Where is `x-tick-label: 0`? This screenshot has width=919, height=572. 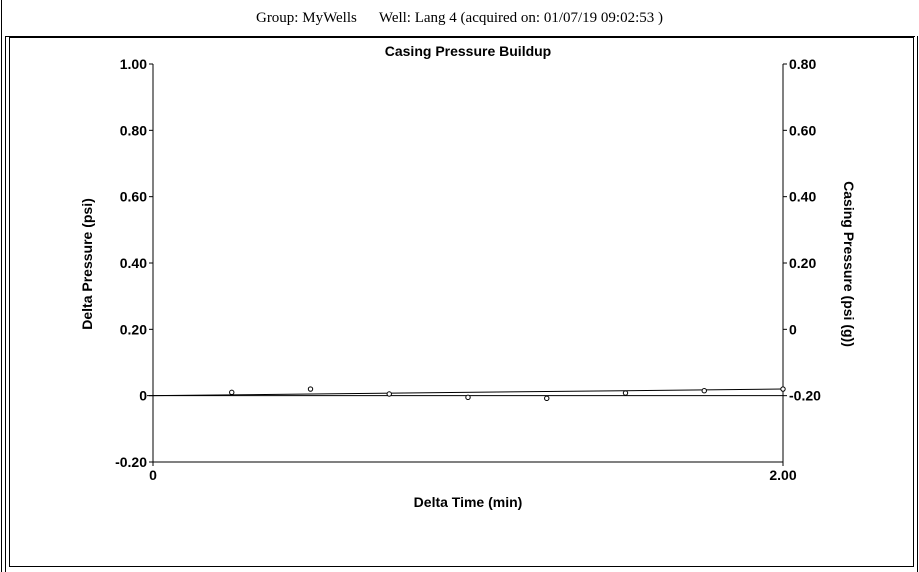
x-tick-label: 0 is located at coordinates (153, 475).